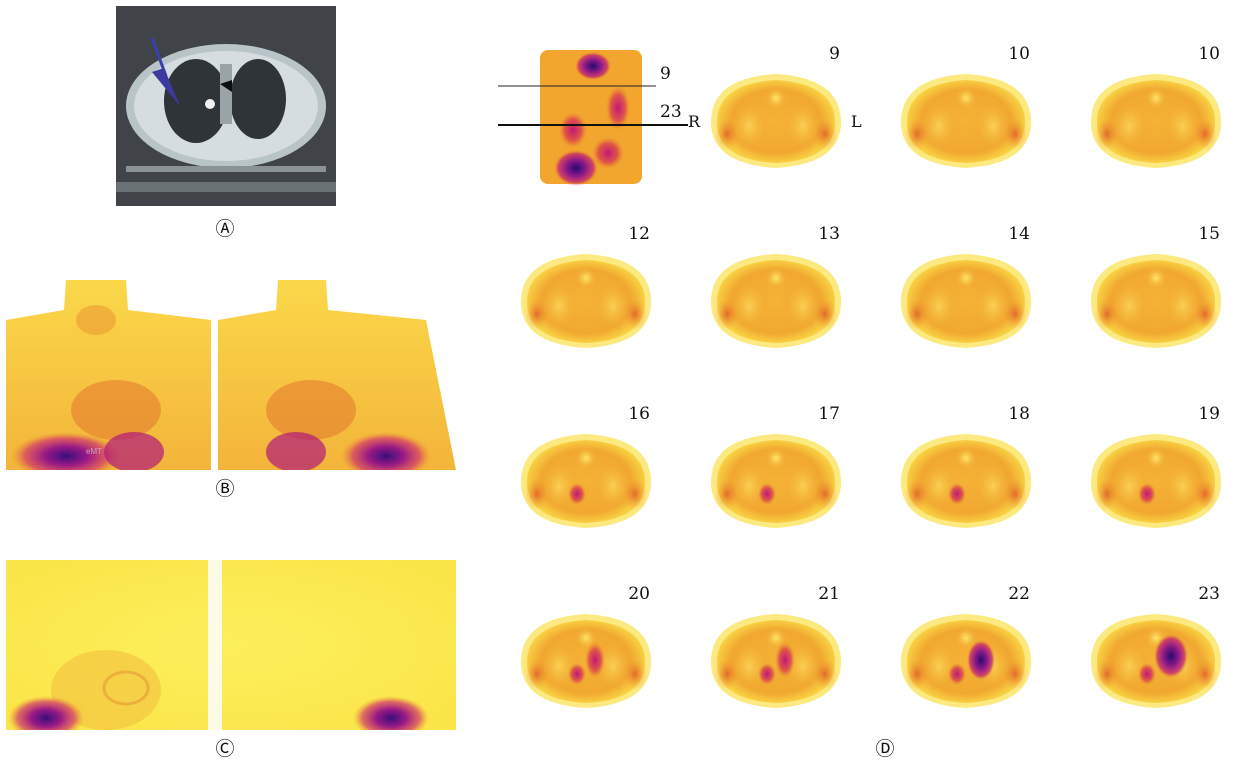 This screenshot has height=762, width=1236. I want to click on slice-number: 16, so click(639, 414).